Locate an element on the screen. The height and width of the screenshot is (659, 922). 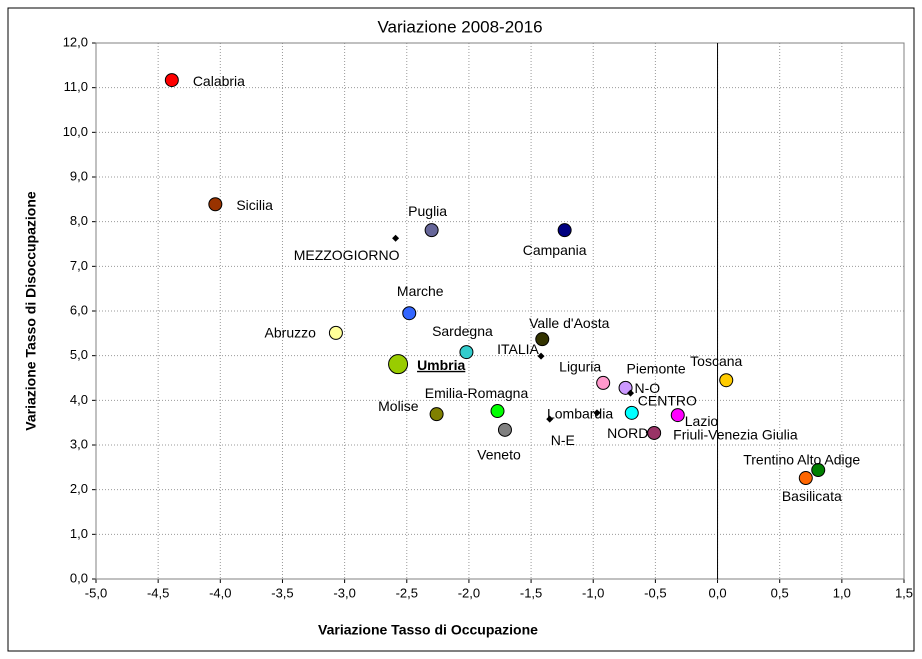
y-tick-label: 6,0 is located at coordinates (79, 309).